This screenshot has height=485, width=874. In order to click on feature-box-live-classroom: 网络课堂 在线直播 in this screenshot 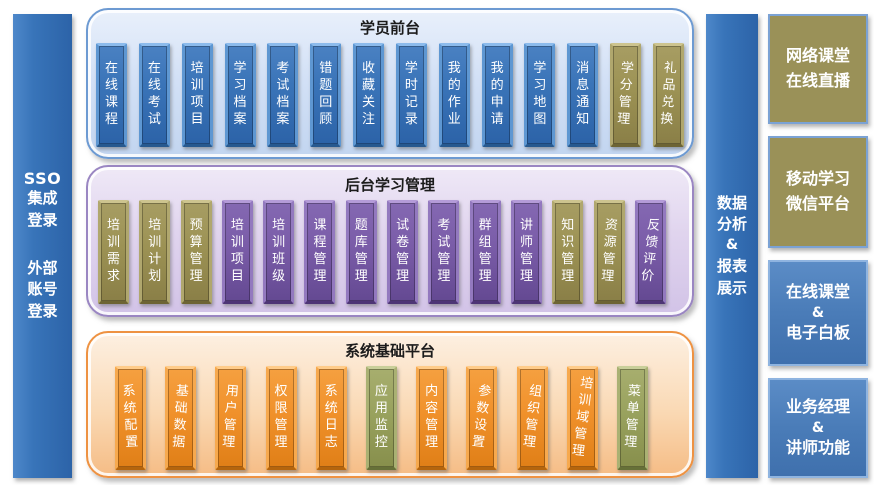, I will do `click(818, 69)`.